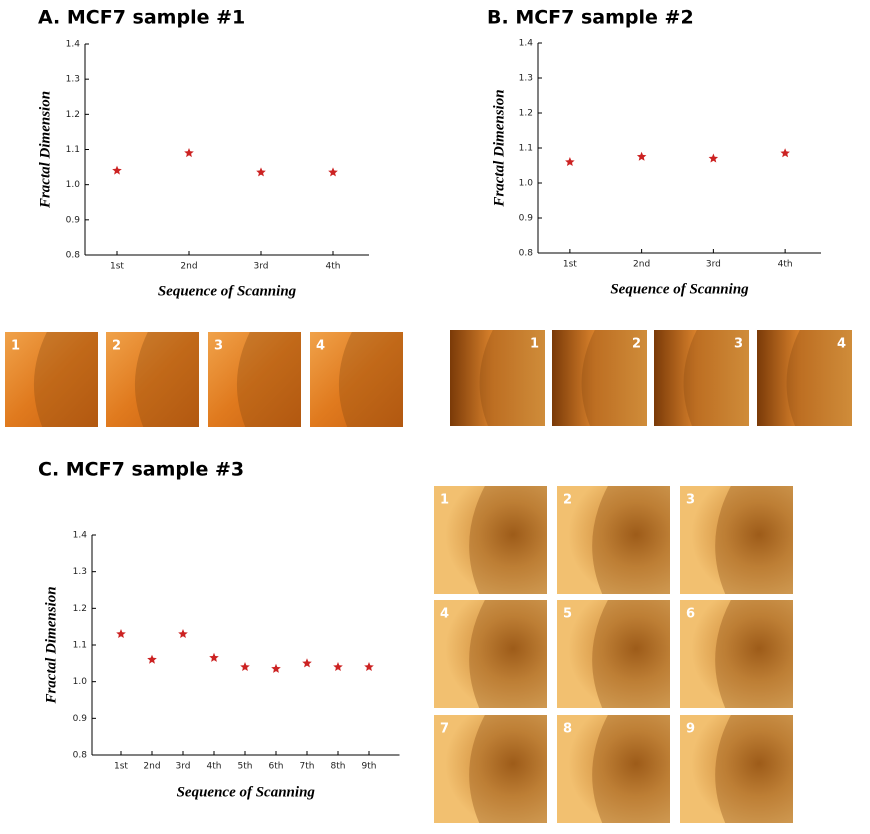  Describe the element at coordinates (369, 767) in the screenshot. I see `x-tick-label: 9th` at that location.